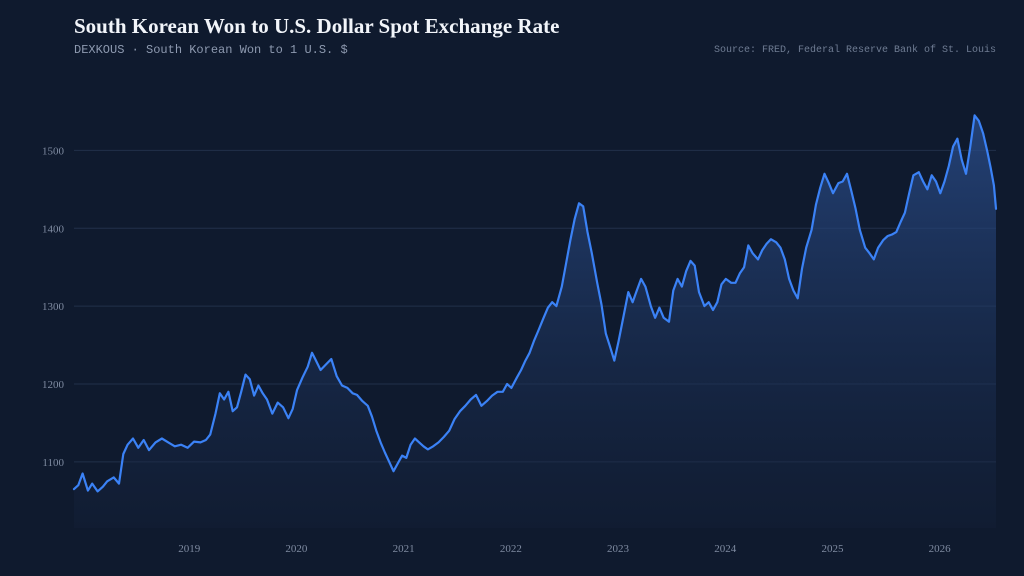 The image size is (1024, 576). Describe the element at coordinates (564, 549) in the screenshot. I see `x-axis: 2019 2020 2021 2022 2023 2024 2025 2026` at that location.